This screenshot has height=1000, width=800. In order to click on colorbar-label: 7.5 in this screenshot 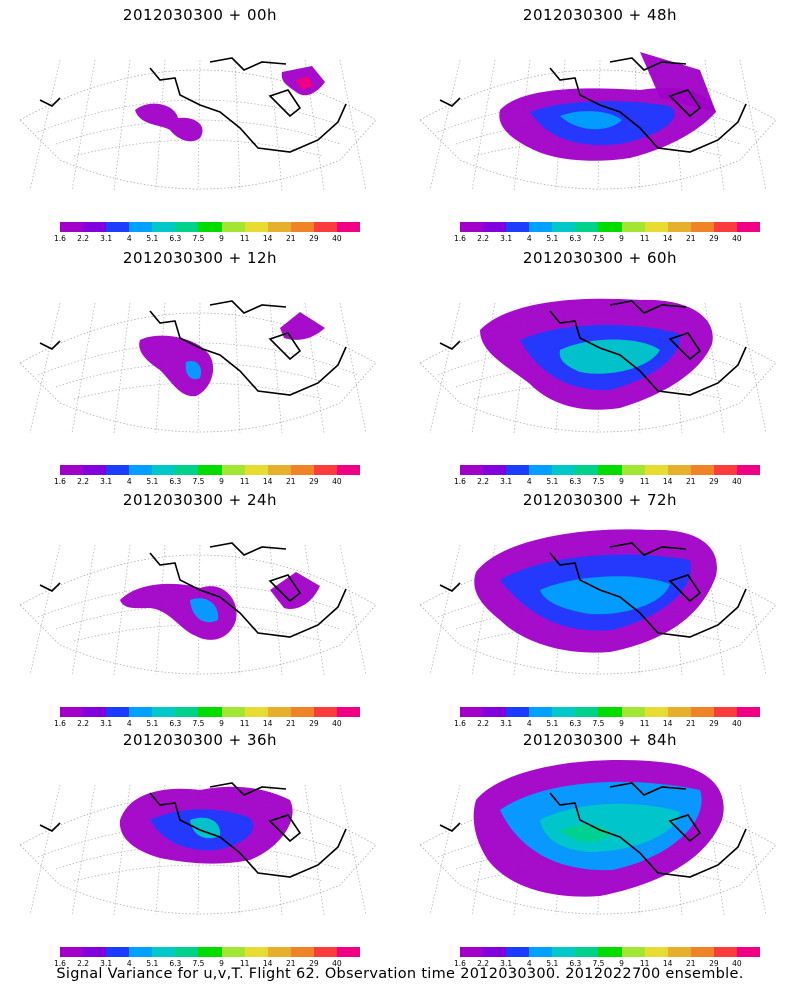, I will do `click(198, 723)`.